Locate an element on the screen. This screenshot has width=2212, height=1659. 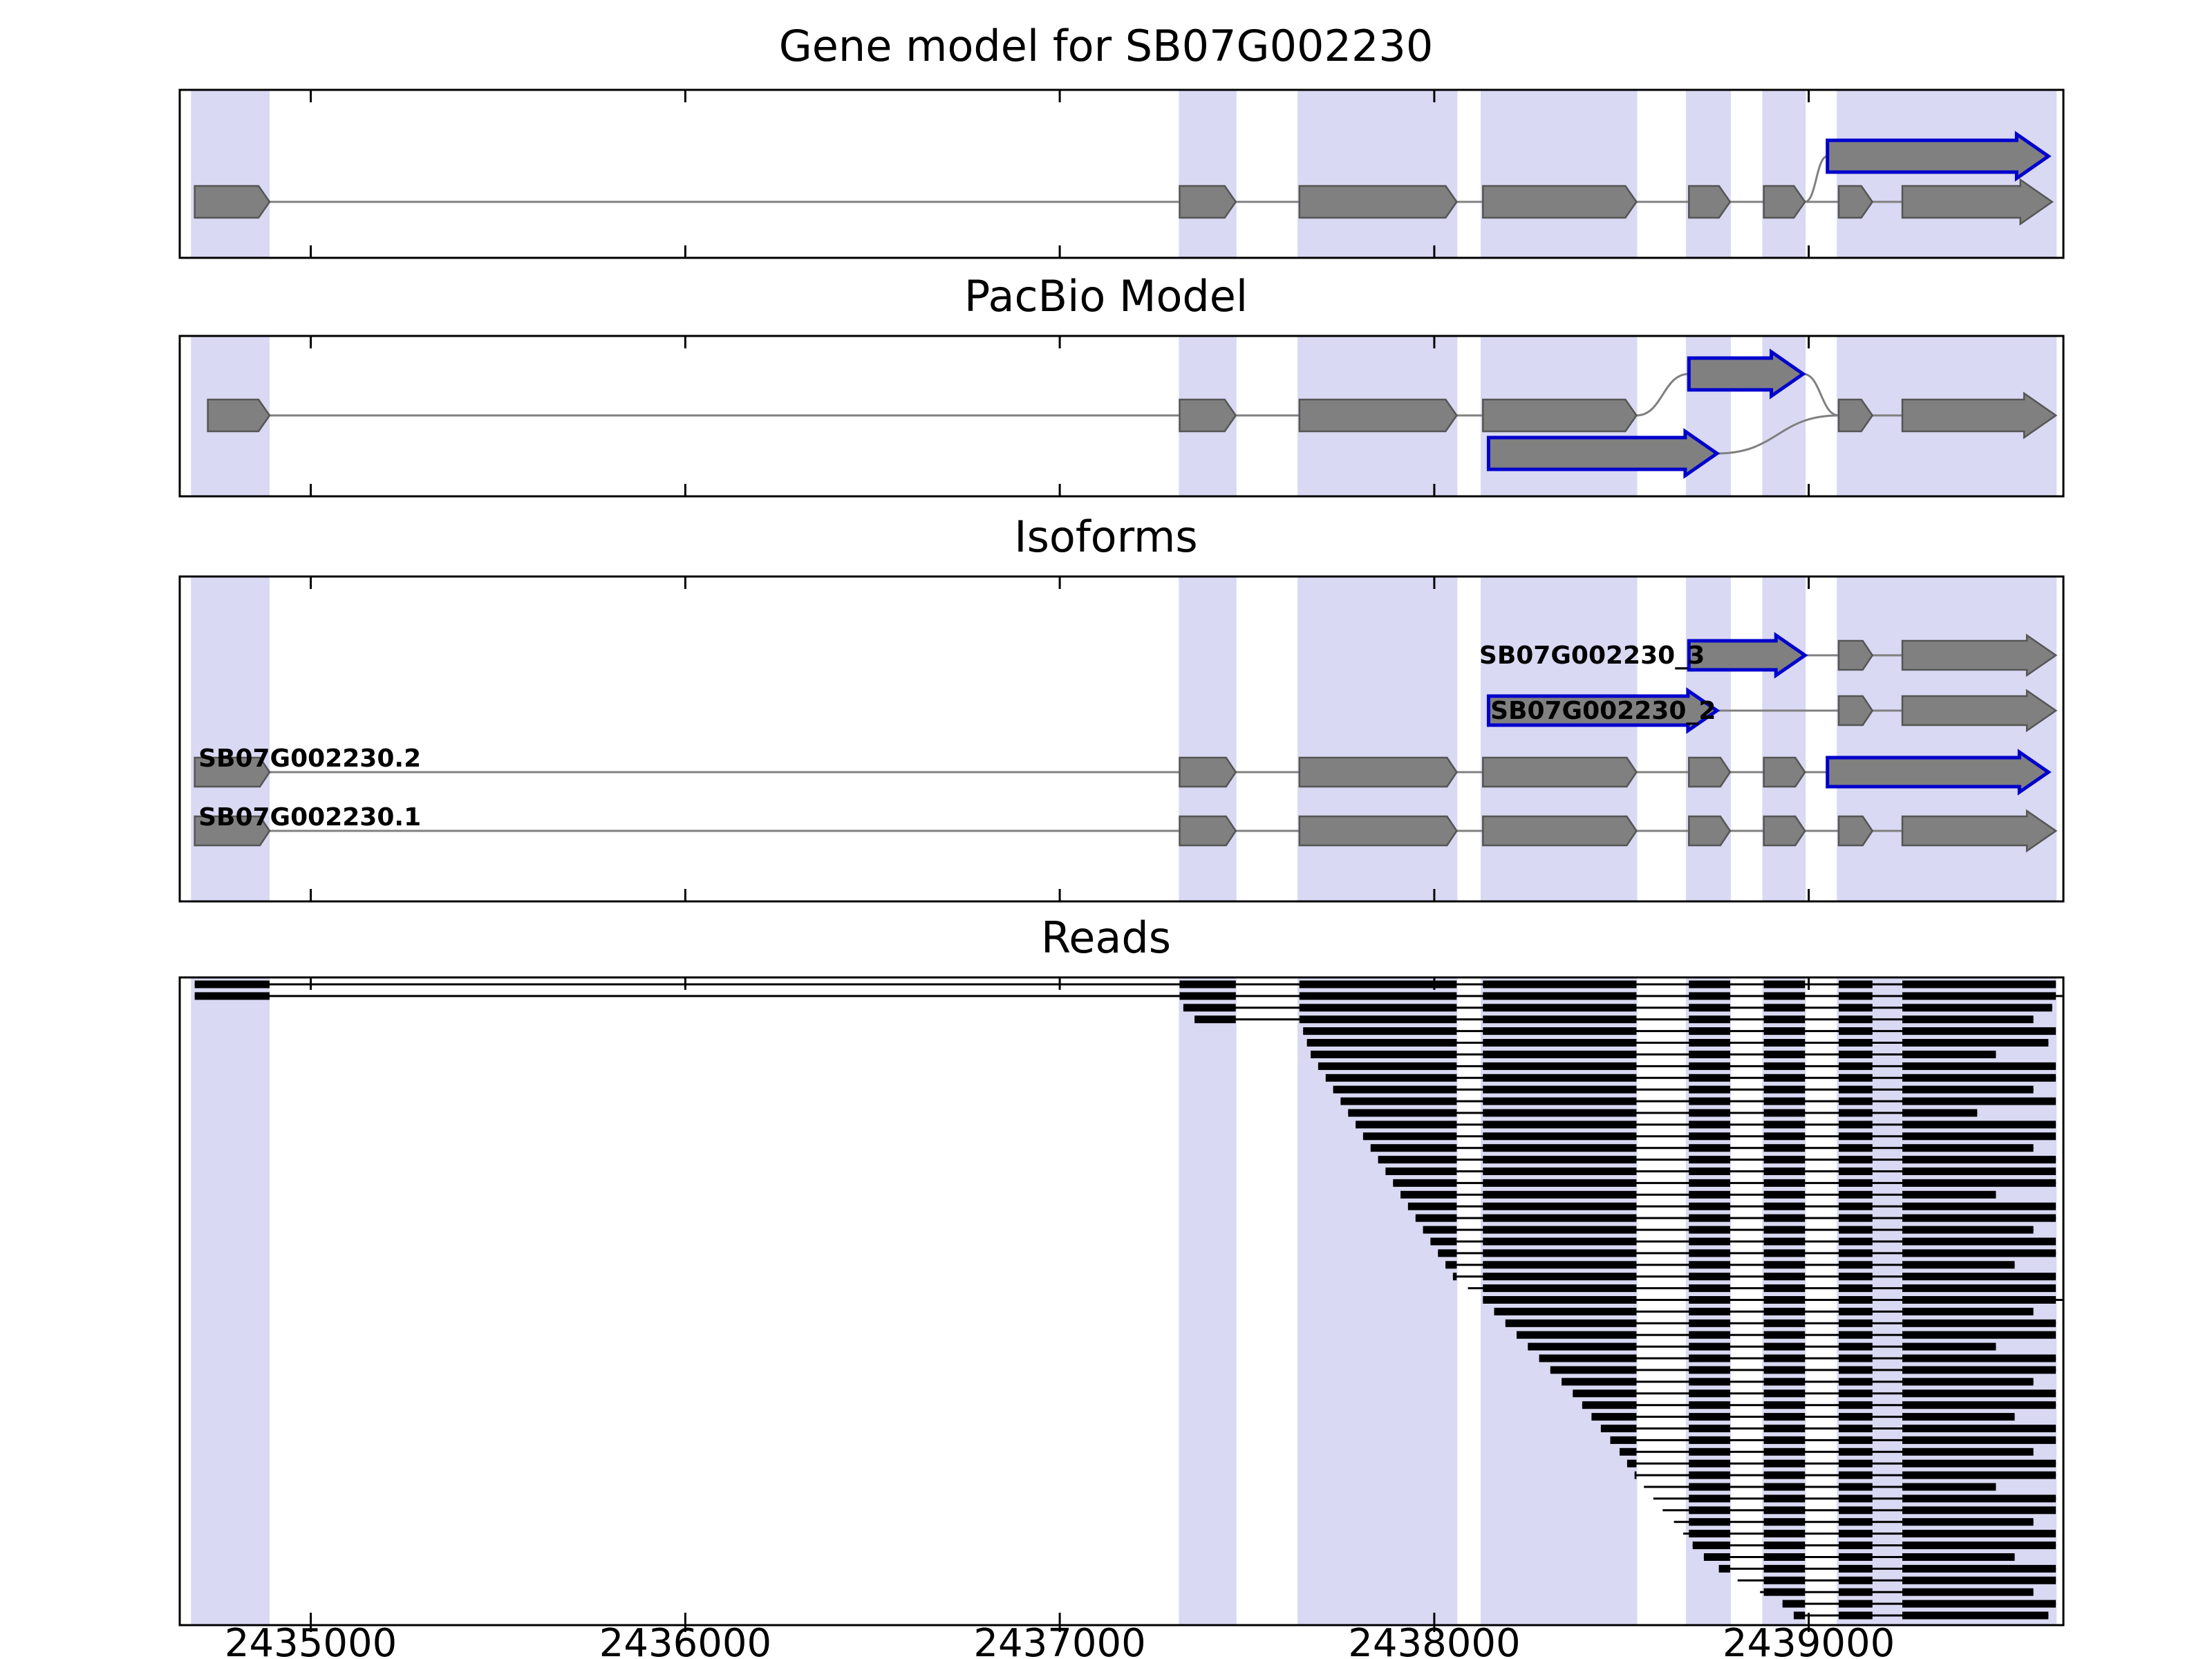
svg-text: SB07G002230.1 is located at coordinates (309, 817).